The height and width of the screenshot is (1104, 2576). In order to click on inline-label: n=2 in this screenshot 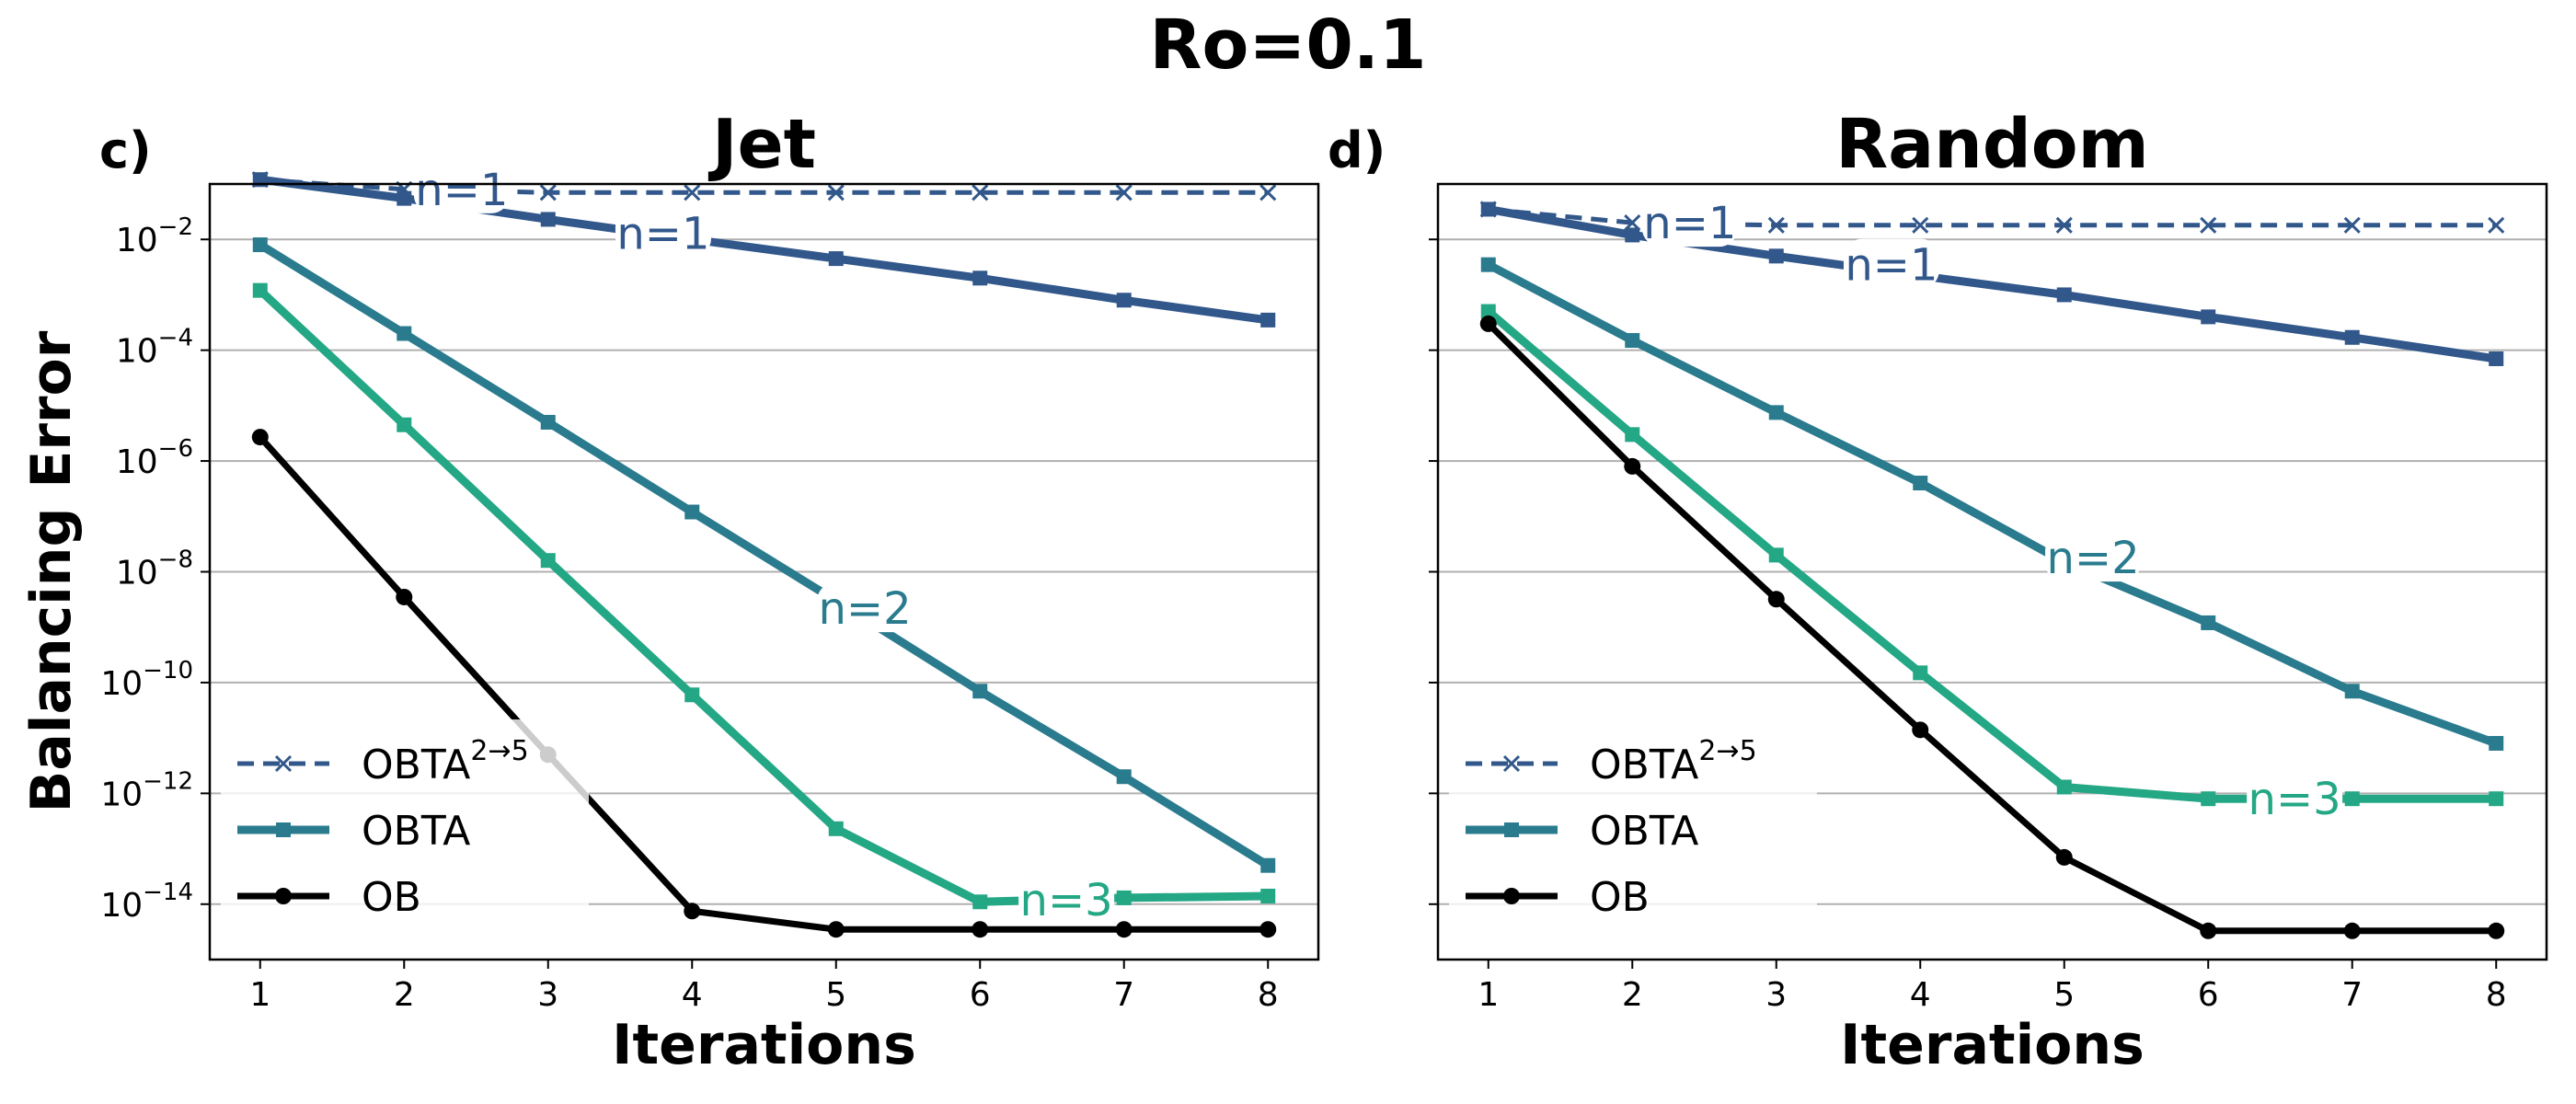, I will do `click(864, 609)`.